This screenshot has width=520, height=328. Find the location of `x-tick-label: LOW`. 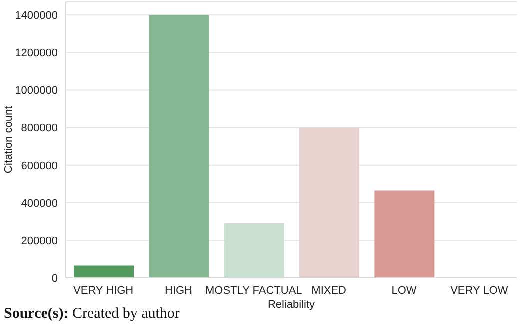

x-tick-label: LOW is located at coordinates (405, 290).